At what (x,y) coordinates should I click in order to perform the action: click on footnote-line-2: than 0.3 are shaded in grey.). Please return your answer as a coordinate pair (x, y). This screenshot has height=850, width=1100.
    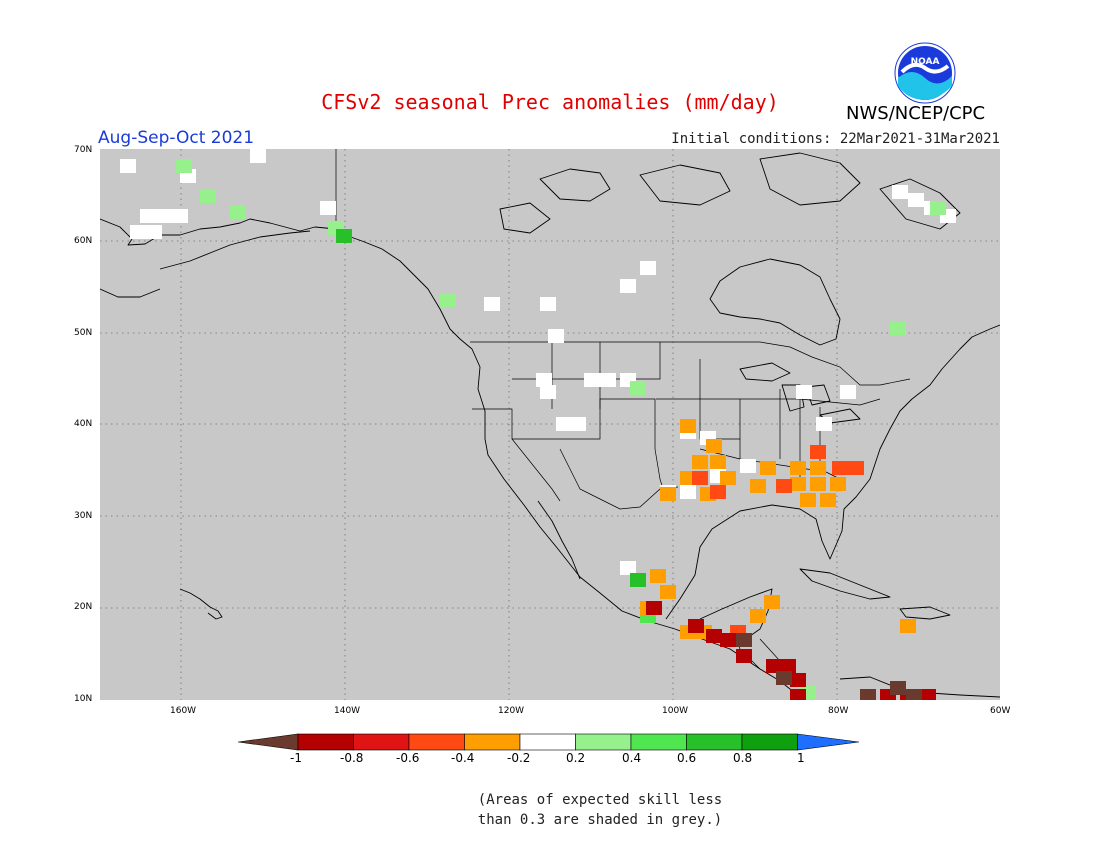
    Looking at the image, I should click on (600, 820).